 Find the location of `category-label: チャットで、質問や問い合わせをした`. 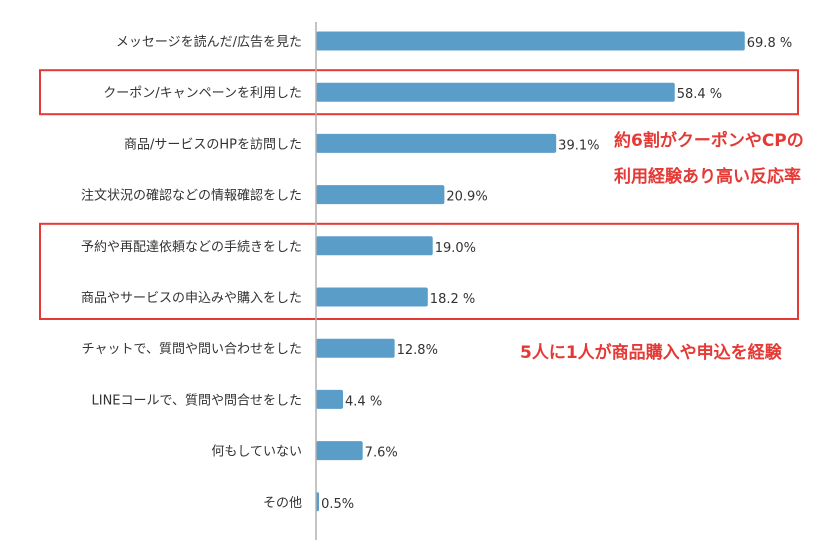

category-label: チャットで、質問や問い合わせをした is located at coordinates (192, 349).